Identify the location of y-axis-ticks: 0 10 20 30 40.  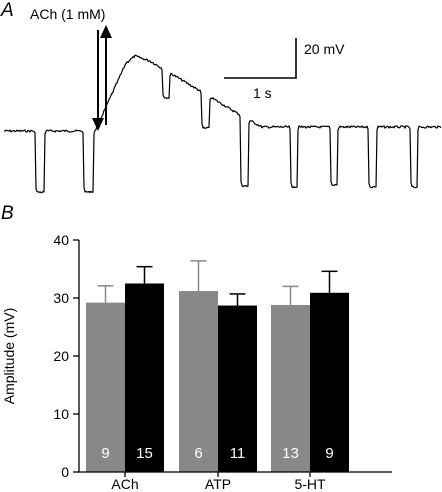
(66, 356).